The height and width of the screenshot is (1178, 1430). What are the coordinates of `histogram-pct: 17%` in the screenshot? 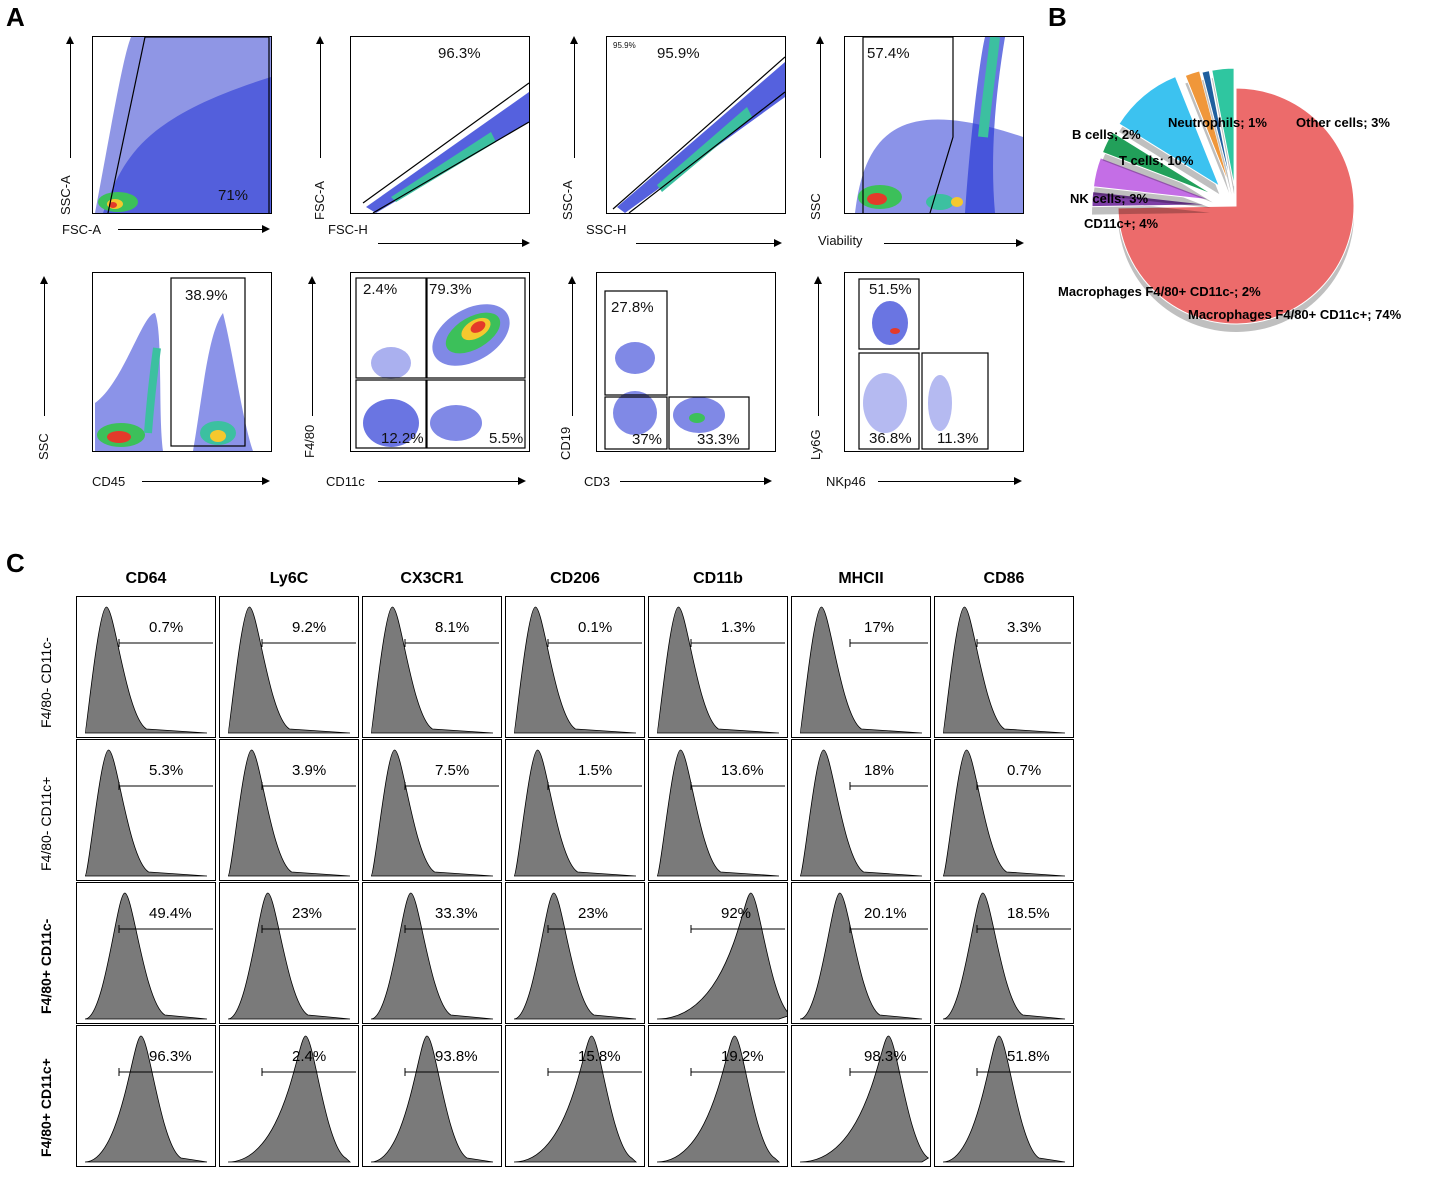 It's located at (879, 627).